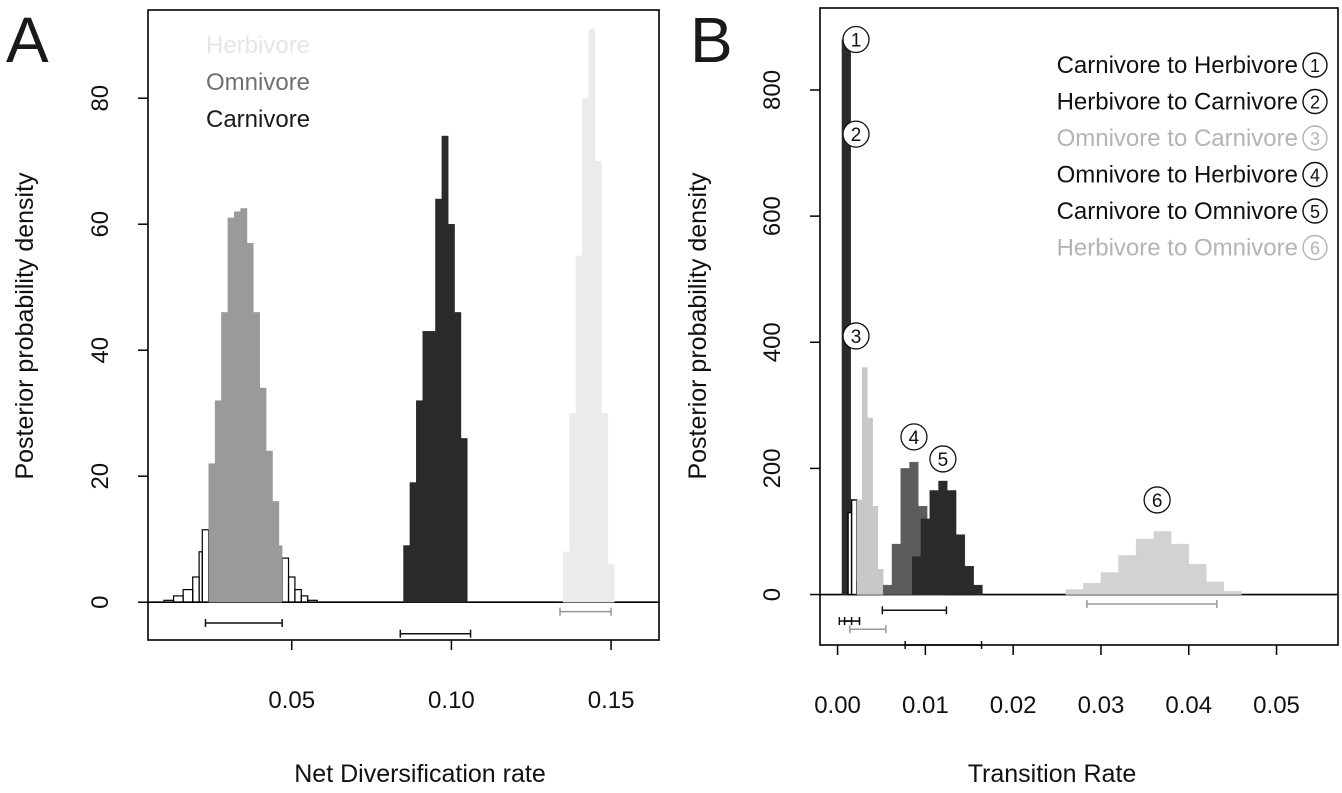 The height and width of the screenshot is (793, 1342). What do you see at coordinates (27, 40) in the screenshot?
I see `panel-label-a: A` at bounding box center [27, 40].